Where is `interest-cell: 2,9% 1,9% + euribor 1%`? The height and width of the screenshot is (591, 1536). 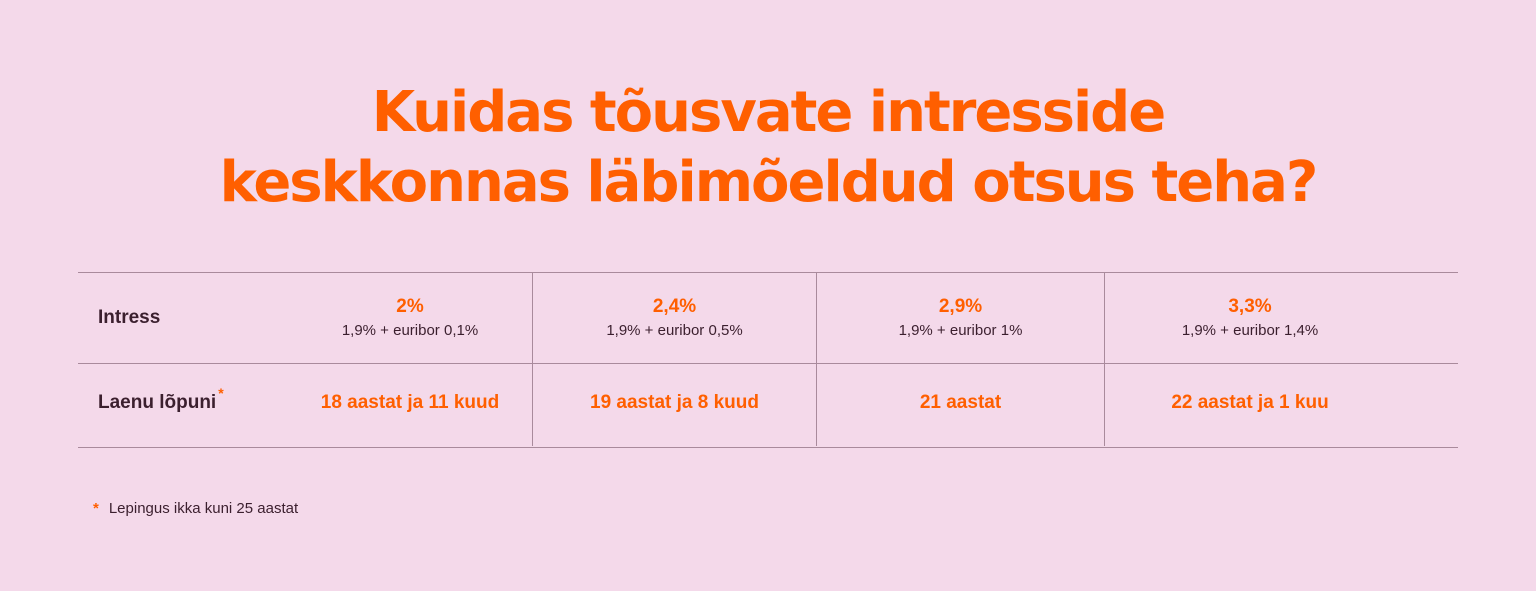
interest-cell: 2,9% 1,9% + euribor 1% is located at coordinates (960, 318).